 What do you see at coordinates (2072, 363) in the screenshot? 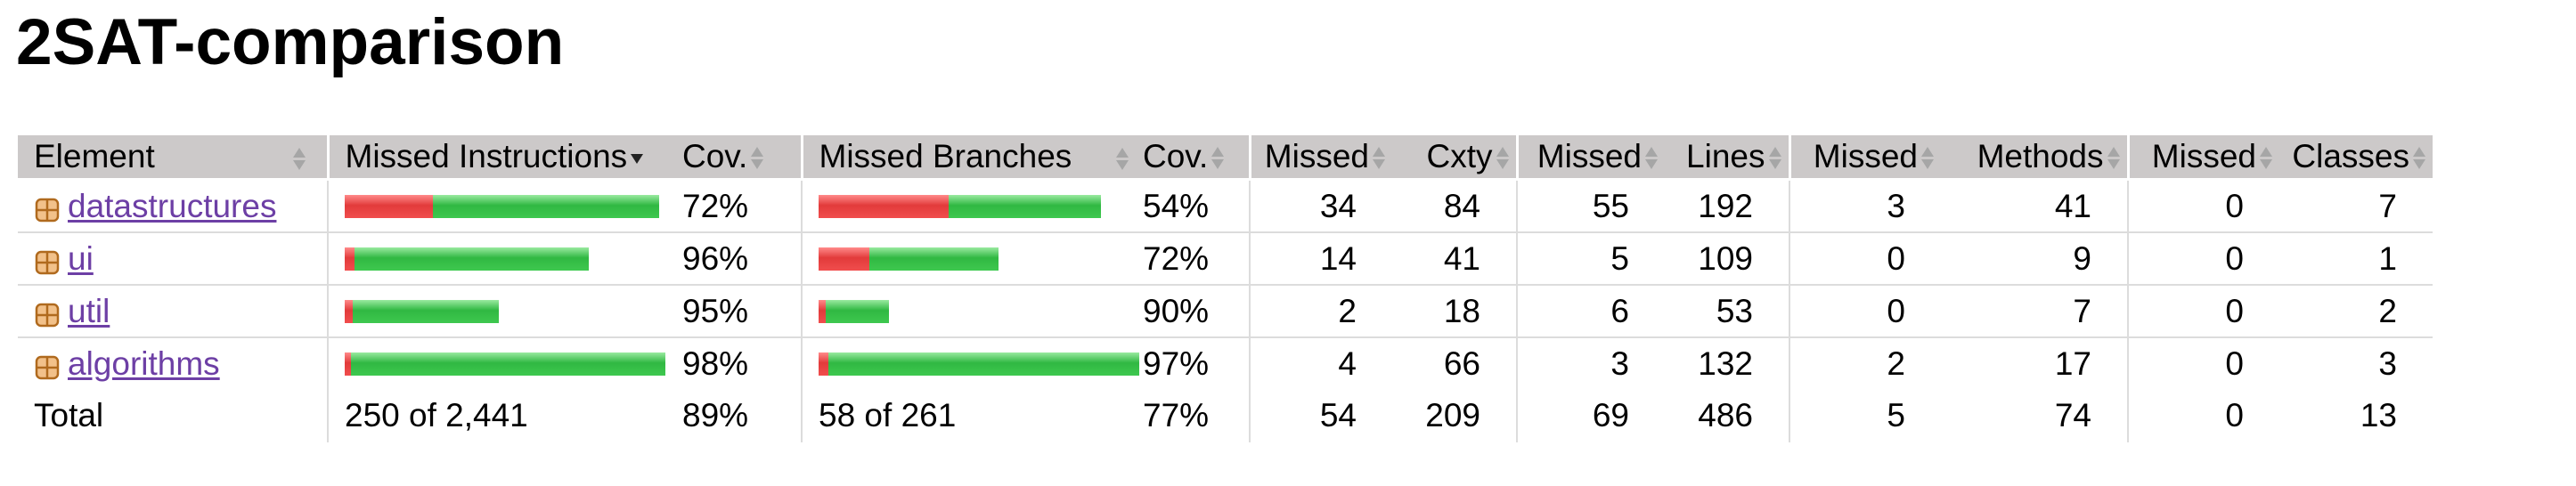
I see `methods: 17` at bounding box center [2072, 363].